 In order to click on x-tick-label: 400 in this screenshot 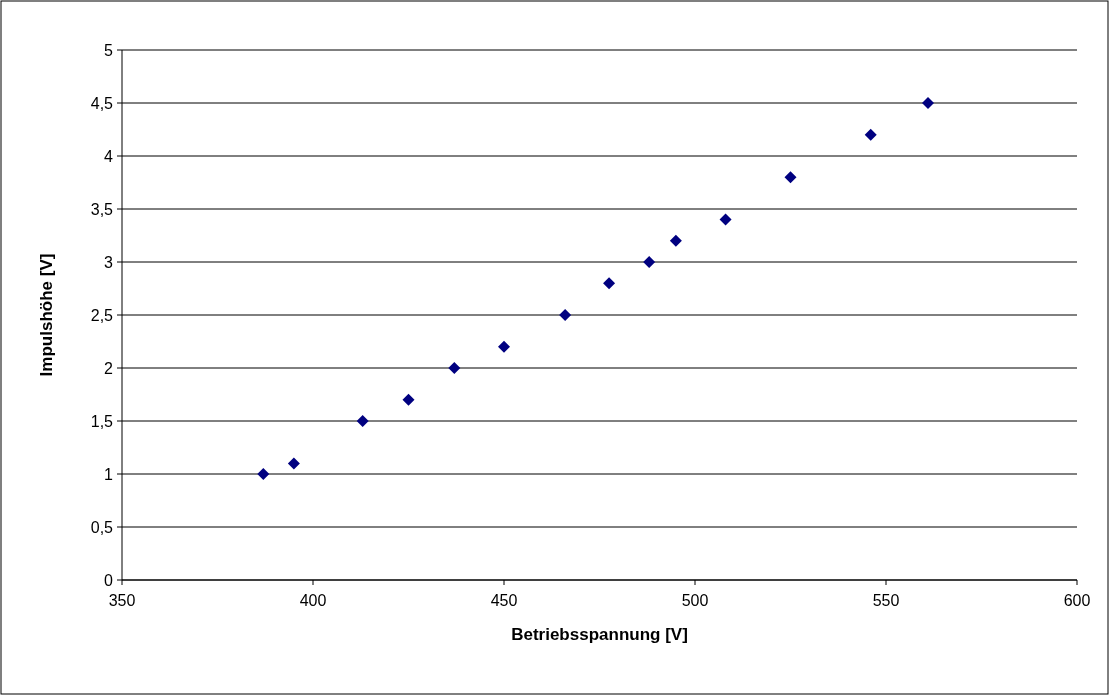, I will do `click(313, 600)`.